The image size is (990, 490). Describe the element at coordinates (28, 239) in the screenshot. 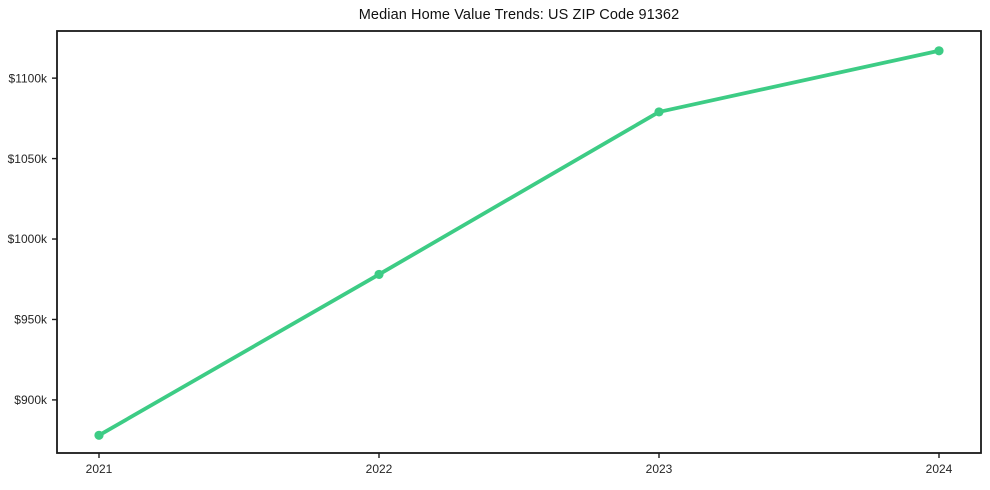

I see `y-tick-label: $1000k` at that location.